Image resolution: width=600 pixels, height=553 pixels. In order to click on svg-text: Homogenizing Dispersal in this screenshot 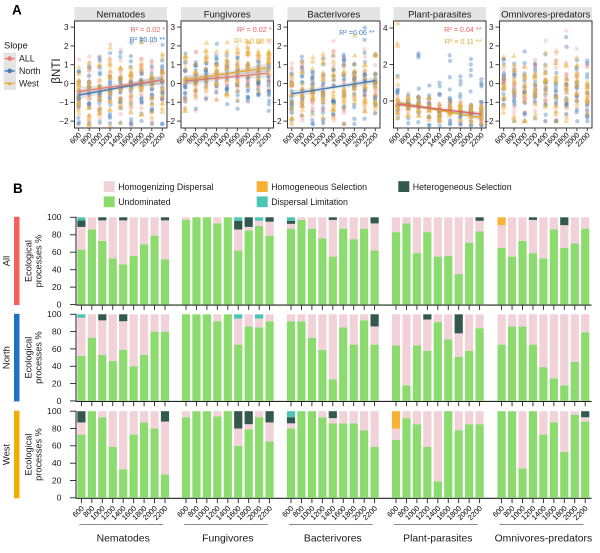, I will do `click(165, 187)`.